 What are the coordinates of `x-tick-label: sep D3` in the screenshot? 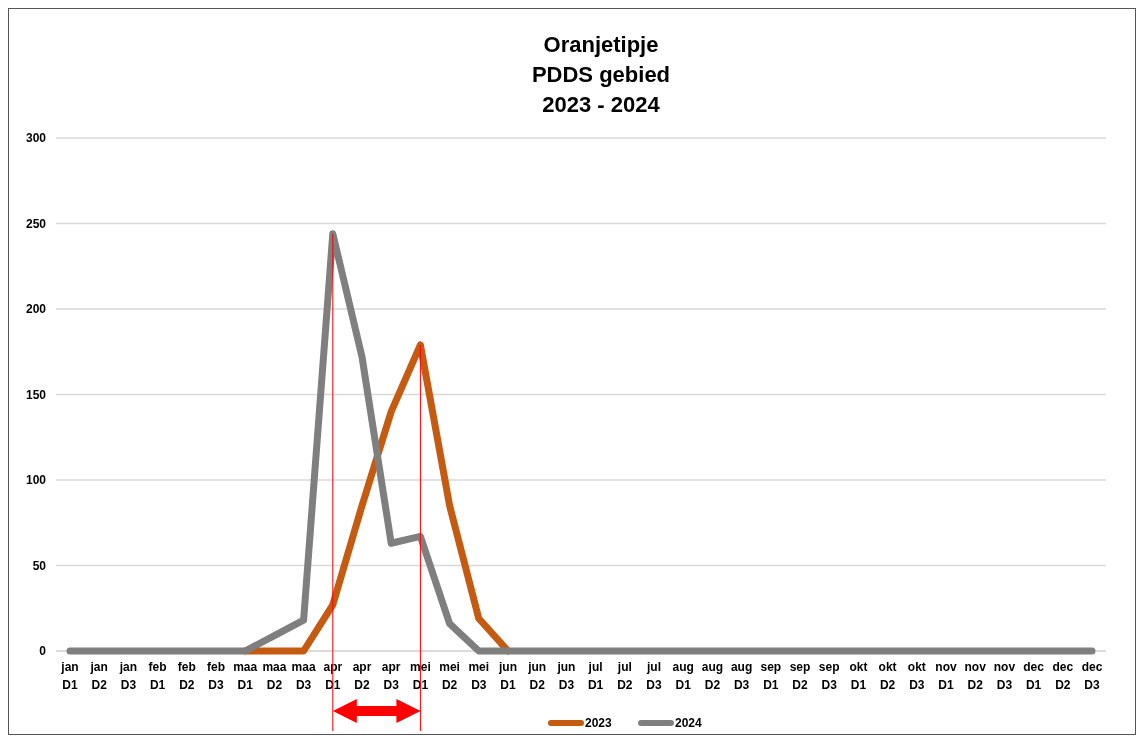 It's located at (829, 676).